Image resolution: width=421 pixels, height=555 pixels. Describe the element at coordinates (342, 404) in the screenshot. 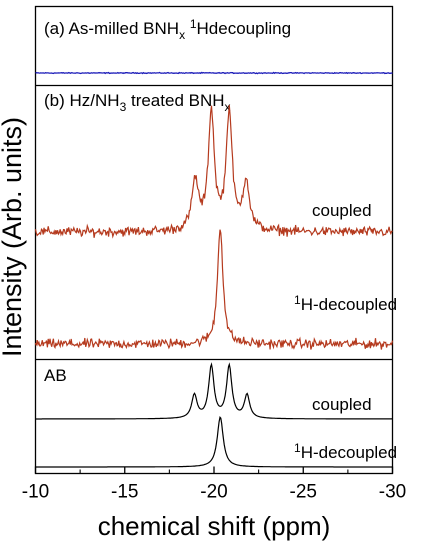

I see `trace-label-coupled-simulated: coupled` at that location.